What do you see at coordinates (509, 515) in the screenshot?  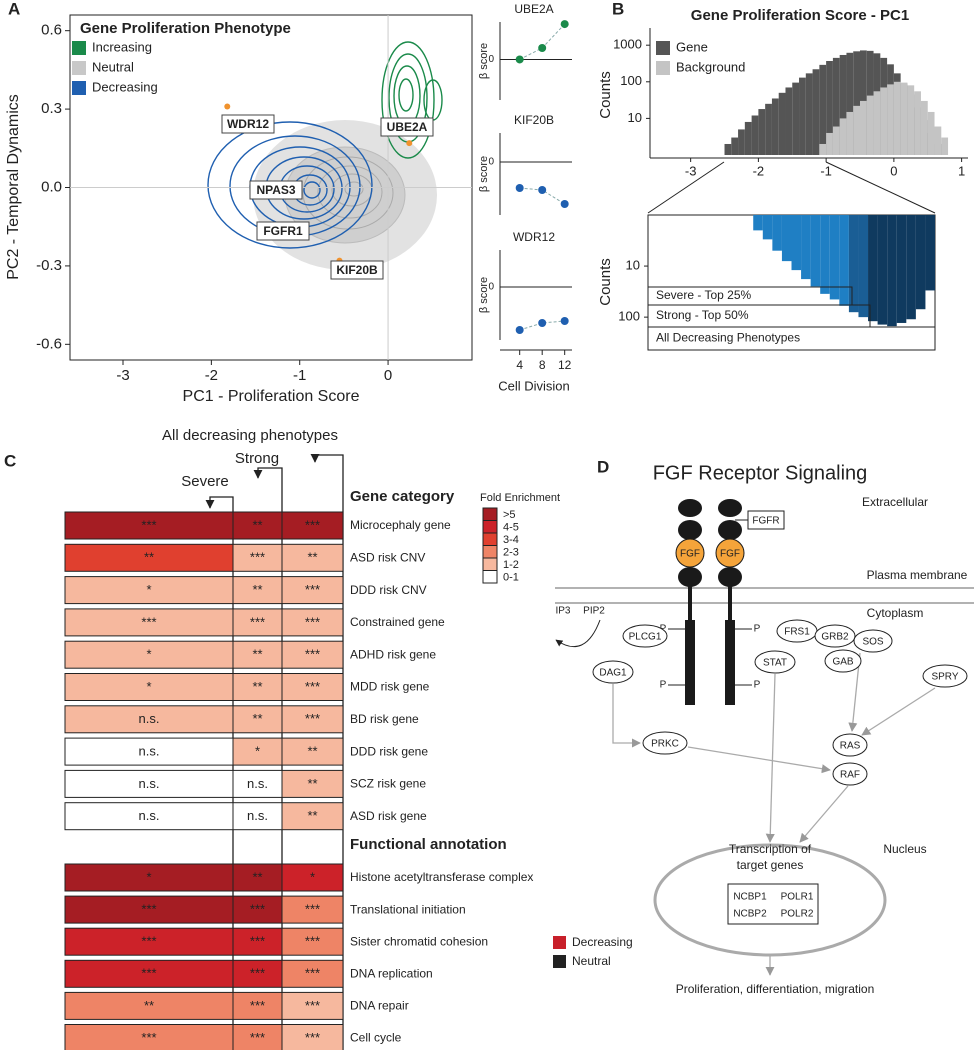 I see `legend-label: >5` at bounding box center [509, 515].